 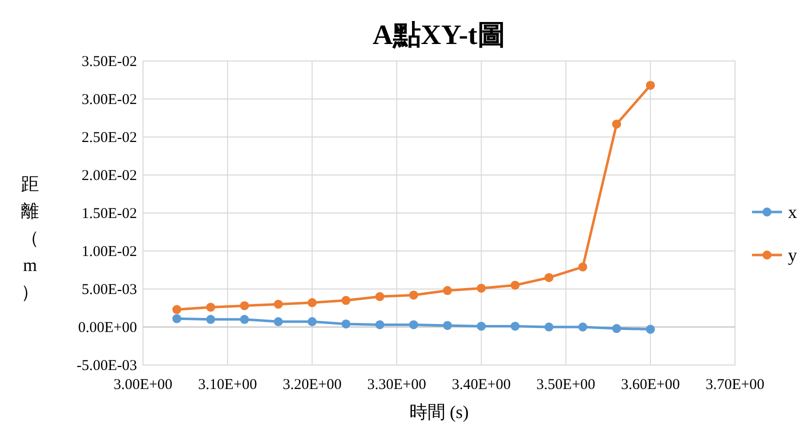 What do you see at coordinates (30, 238) in the screenshot?
I see `y-axis-title: 距離（m）` at bounding box center [30, 238].